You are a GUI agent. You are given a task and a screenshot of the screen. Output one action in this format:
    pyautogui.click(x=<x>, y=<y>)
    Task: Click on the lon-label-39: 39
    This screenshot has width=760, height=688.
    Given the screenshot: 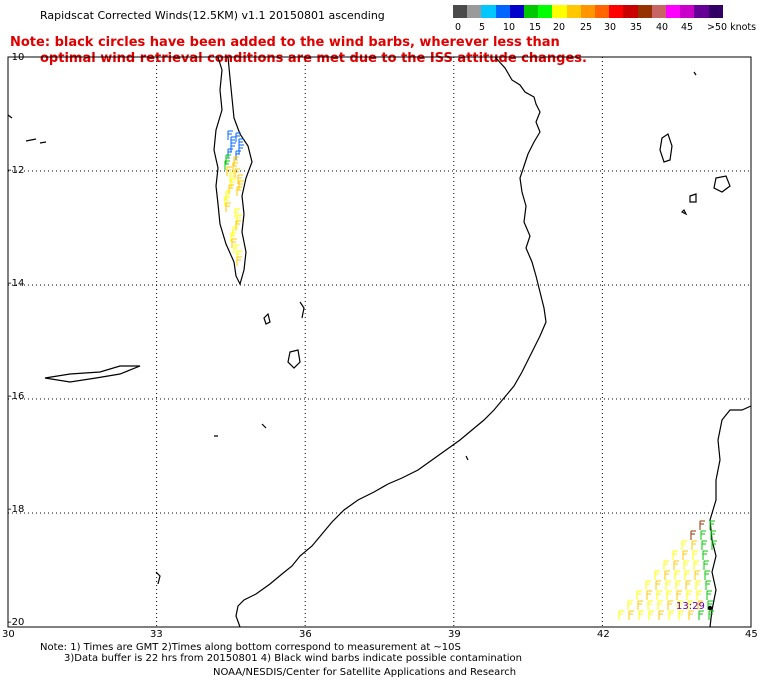 What is the action you would take?
    pyautogui.click(x=454, y=634)
    